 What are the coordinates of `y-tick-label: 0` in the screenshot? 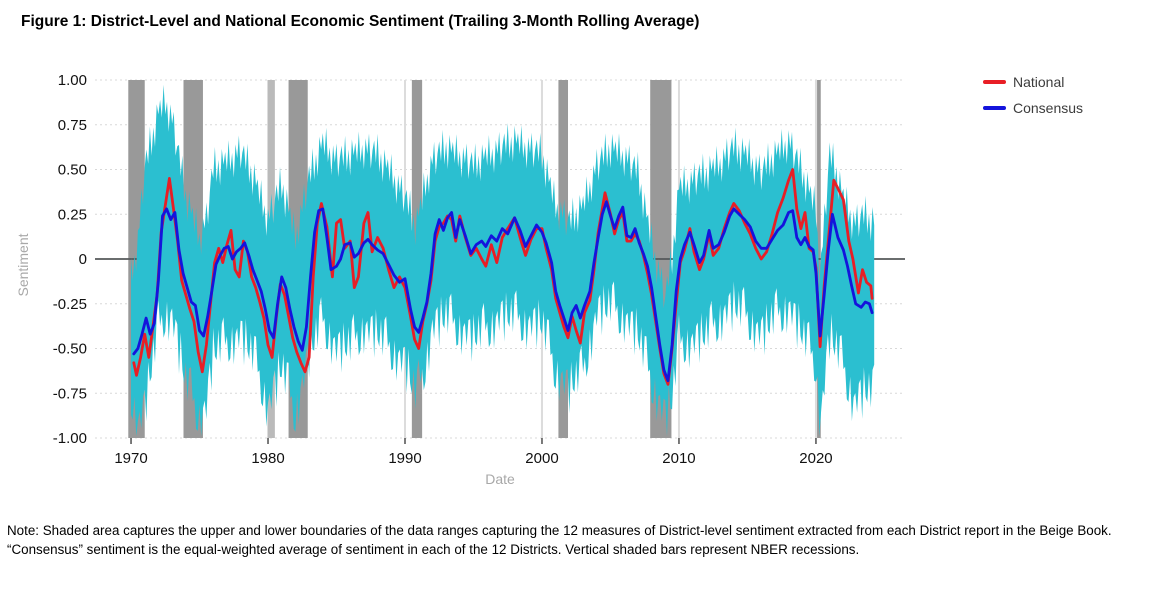 It's located at (83, 259).